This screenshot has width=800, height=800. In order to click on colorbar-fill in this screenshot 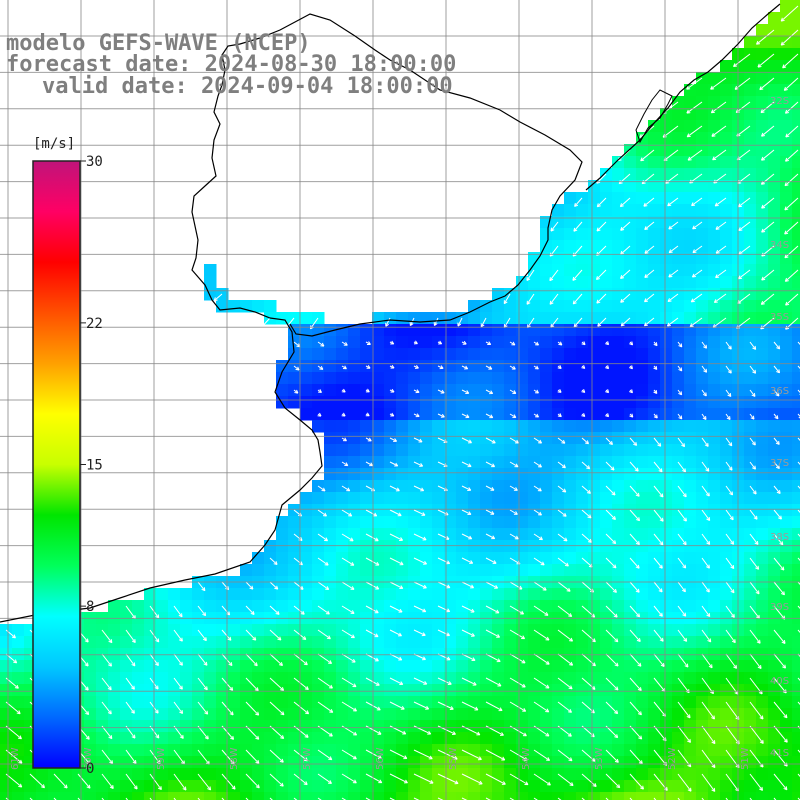, I will do `click(56, 464)`.